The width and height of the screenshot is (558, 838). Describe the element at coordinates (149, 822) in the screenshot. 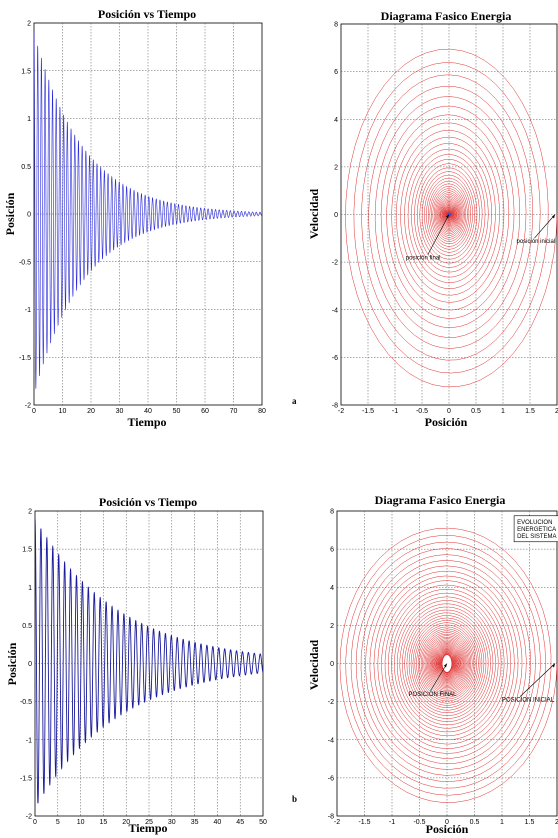

I see `x-tick-label: 25` at that location.